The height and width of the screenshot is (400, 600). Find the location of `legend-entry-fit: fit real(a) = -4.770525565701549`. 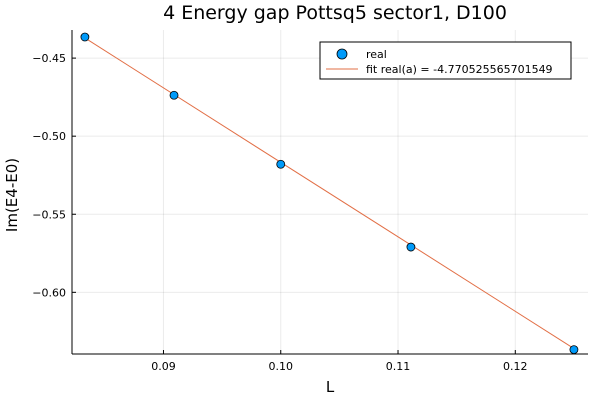

legend-entry-fit: fit real(a) = -4.770525565701549 is located at coordinates (459, 69).